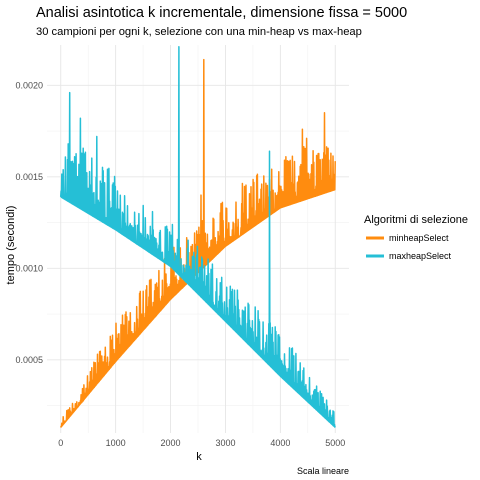  Describe the element at coordinates (29, 177) in the screenshot. I see `y-tick-label: 0.0015` at that location.